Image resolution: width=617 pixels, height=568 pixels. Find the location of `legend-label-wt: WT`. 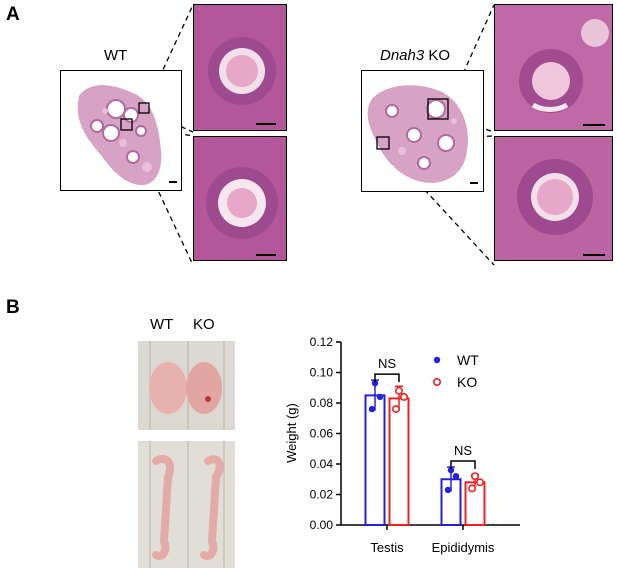

legend-label-wt: WT is located at coordinates (468, 360).